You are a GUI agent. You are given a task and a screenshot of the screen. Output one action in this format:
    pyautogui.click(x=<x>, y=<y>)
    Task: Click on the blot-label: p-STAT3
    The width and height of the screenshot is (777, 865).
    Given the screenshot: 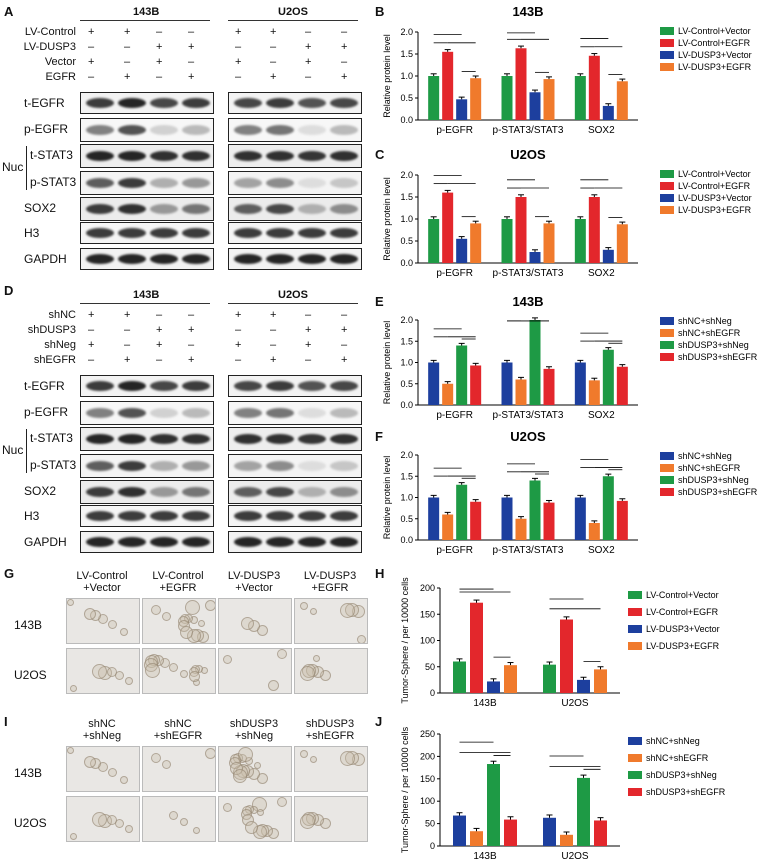 What is the action you would take?
    pyautogui.click(x=53, y=465)
    